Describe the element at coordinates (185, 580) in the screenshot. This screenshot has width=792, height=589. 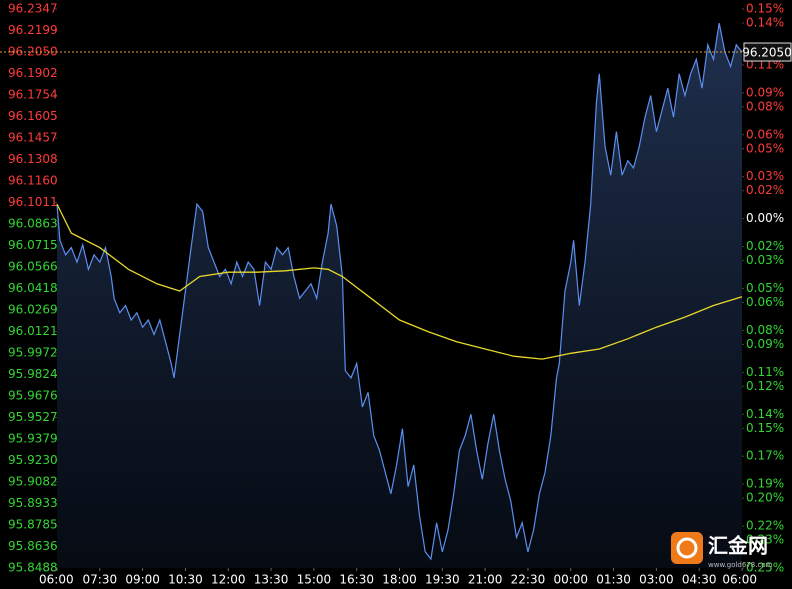
I see `x-tick-label: 10:30` at that location.